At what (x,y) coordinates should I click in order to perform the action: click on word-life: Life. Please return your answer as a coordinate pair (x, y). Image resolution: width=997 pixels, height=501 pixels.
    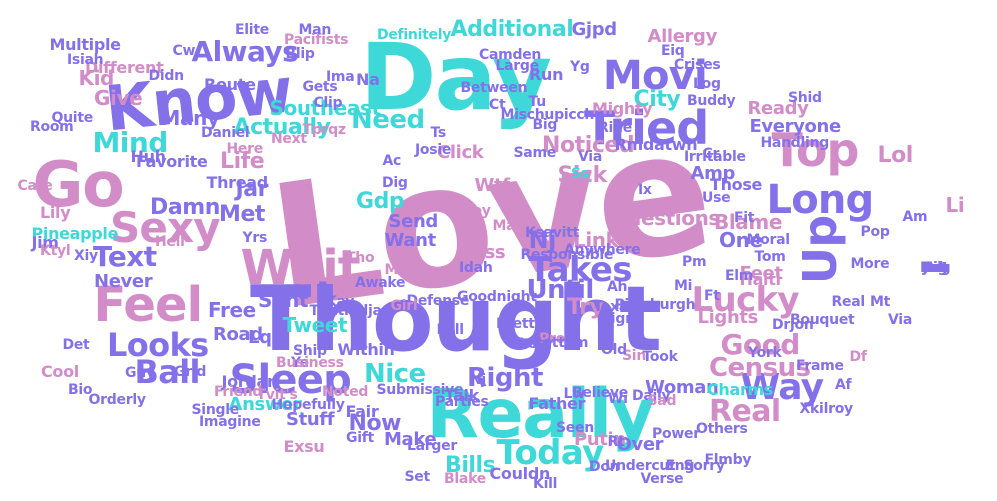
    Looking at the image, I should click on (242, 161).